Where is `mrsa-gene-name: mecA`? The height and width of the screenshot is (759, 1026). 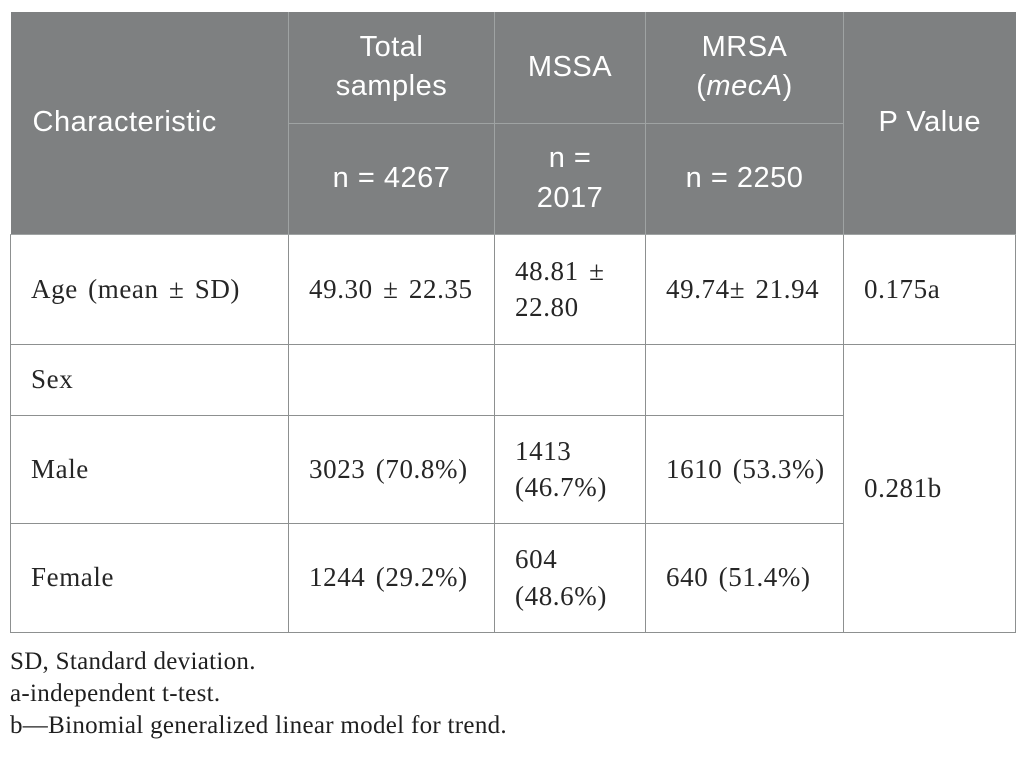
mrsa-gene-name: mecA is located at coordinates (744, 86).